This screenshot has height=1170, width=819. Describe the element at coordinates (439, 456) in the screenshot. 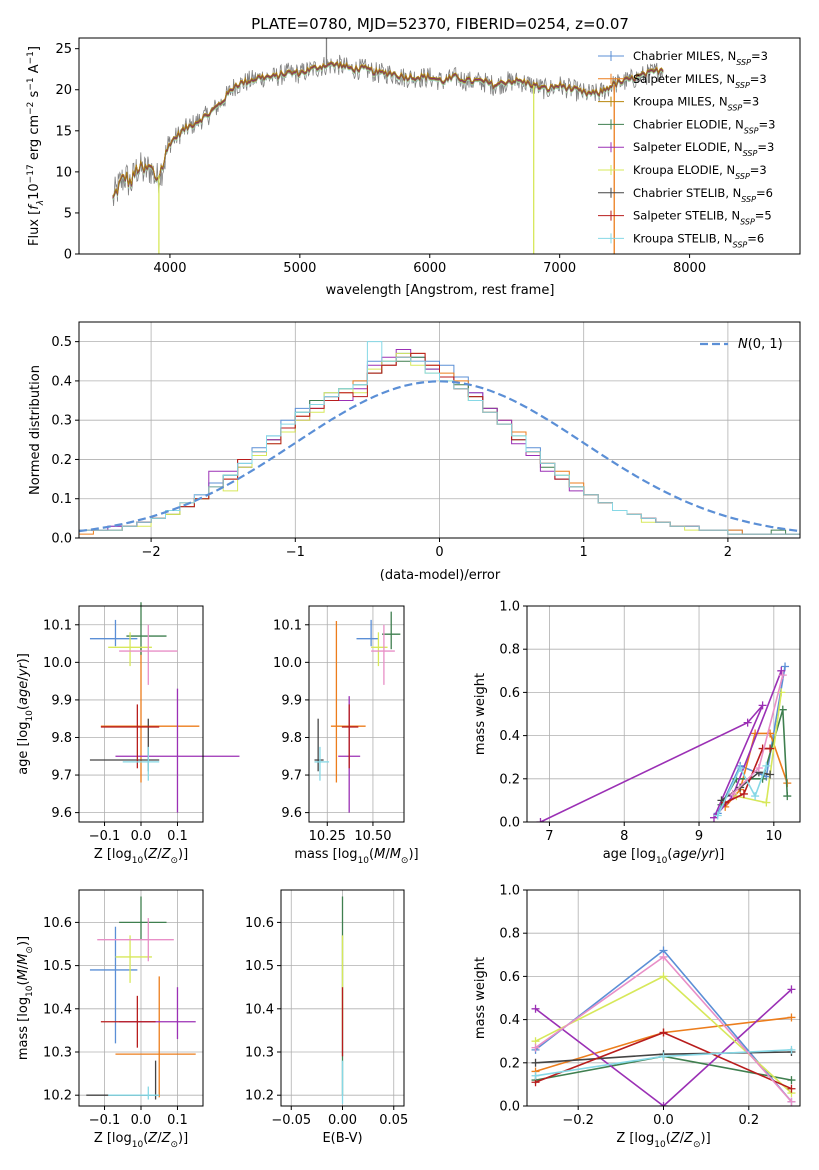

I see `normal-curve` at that location.